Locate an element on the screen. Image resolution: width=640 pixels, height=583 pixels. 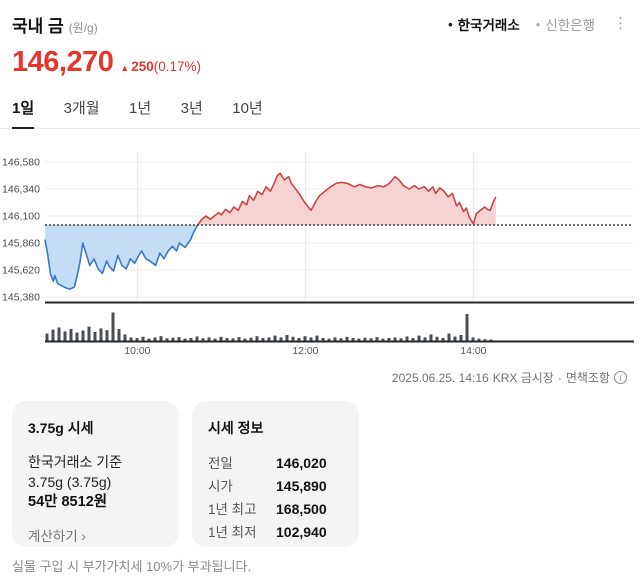
price-unit-label: (원/g) is located at coordinates (83, 28).